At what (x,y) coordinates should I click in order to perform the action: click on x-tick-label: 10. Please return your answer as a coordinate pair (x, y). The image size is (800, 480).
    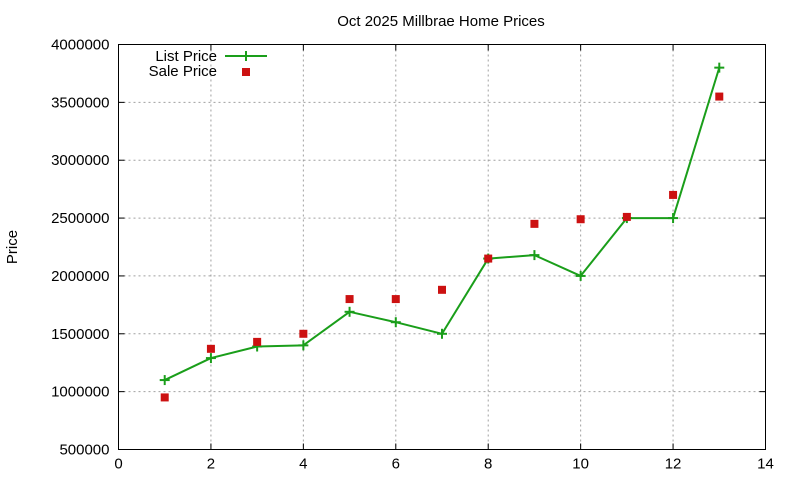
    Looking at the image, I should click on (580, 464).